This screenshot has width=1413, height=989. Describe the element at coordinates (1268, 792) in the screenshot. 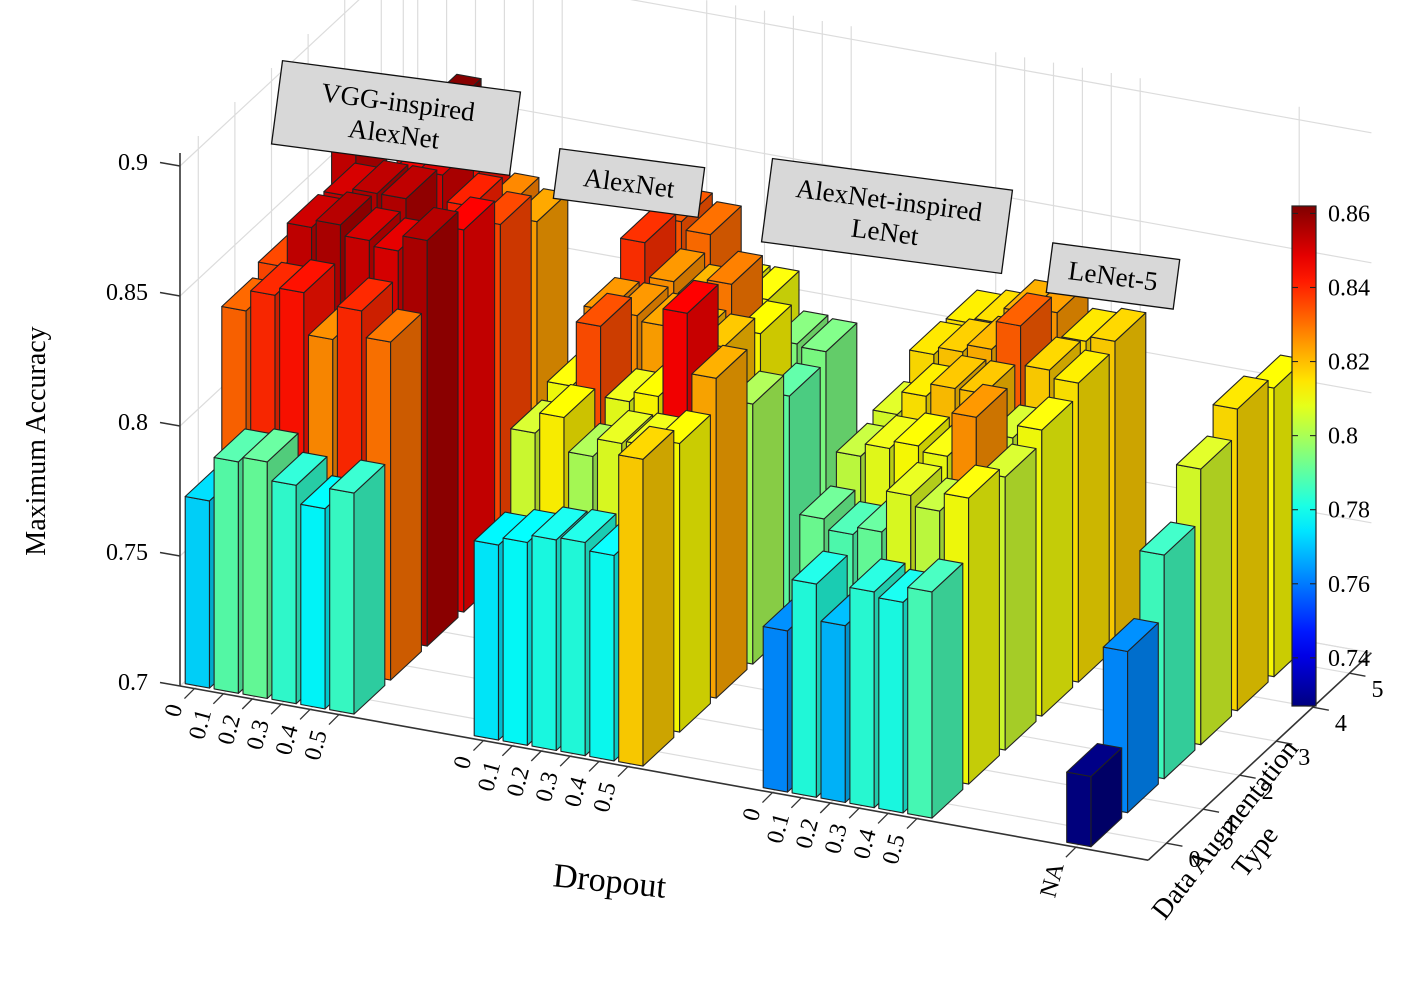

I see `y-tick-label: 2` at that location.